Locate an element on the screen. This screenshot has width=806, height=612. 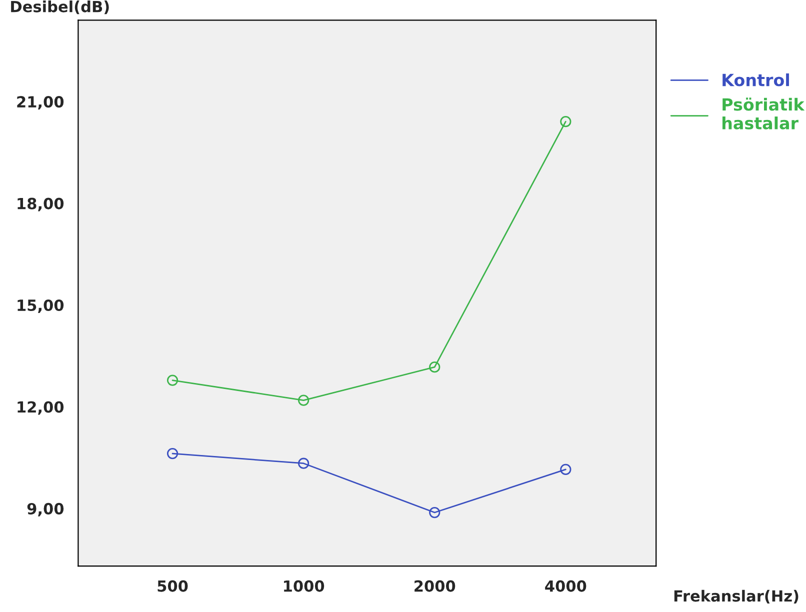
x-axis-title: Frekanslar(Hz) is located at coordinates (736, 597).